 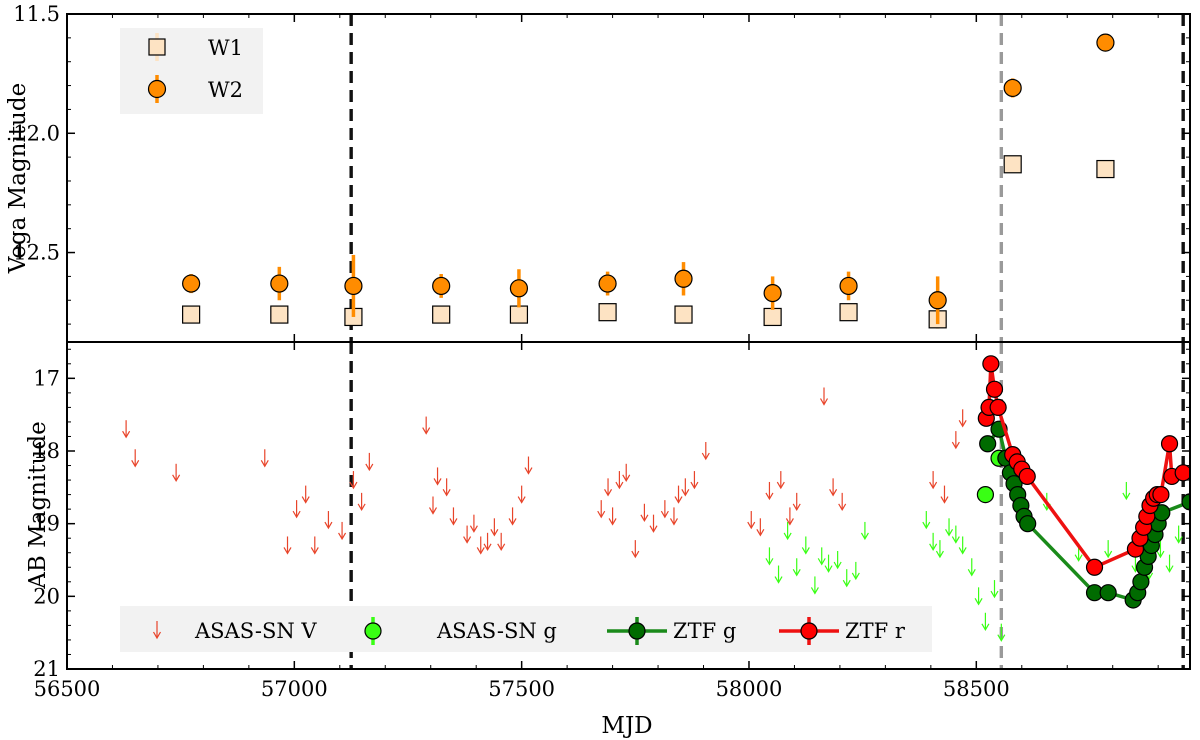 What do you see at coordinates (157, 630) in the screenshot?
I see `legend-asas-sn-v-marker` at bounding box center [157, 630].